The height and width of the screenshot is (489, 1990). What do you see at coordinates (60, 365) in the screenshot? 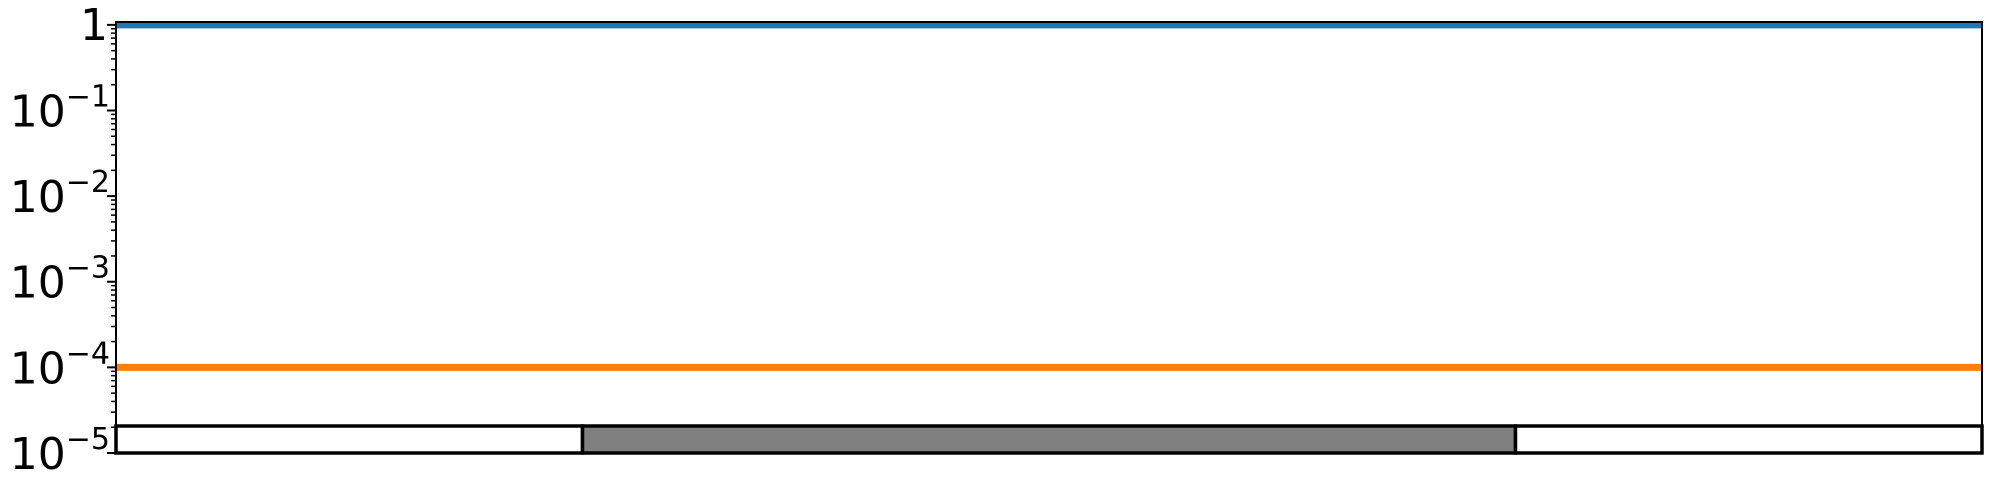
I see `y-tick-label: 10⁻⁴` at bounding box center [60, 365].